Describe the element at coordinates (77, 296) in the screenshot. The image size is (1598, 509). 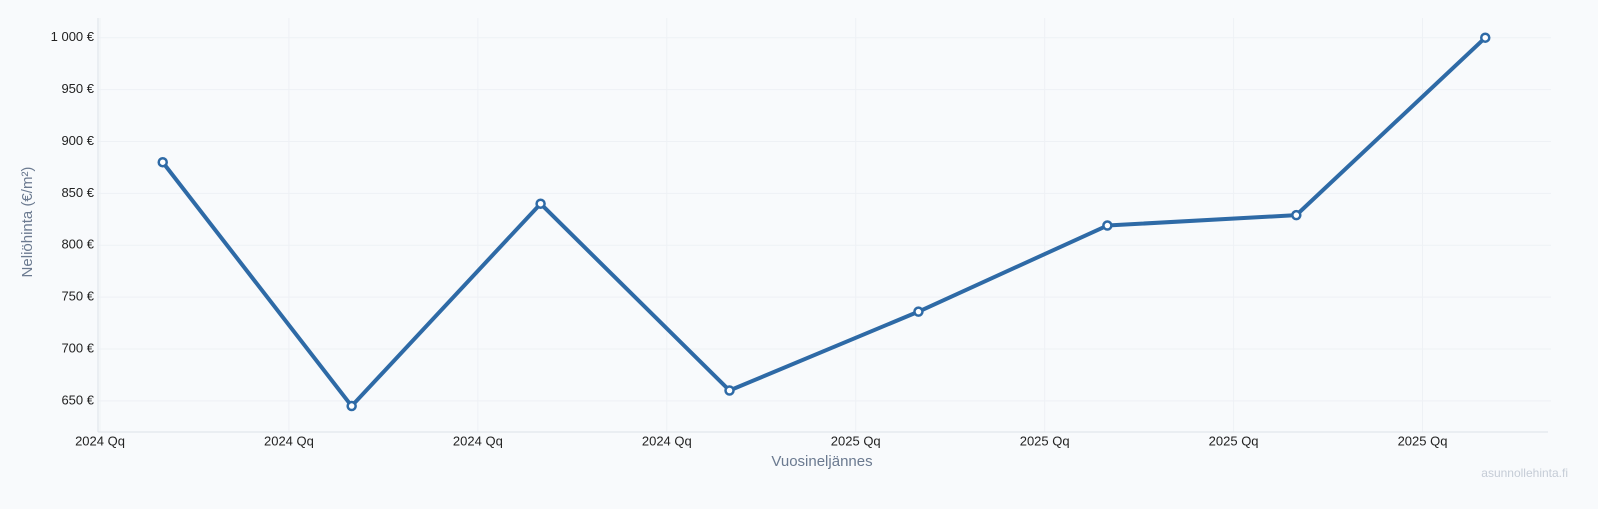
I see `y-tick-label: 750 €` at that location.